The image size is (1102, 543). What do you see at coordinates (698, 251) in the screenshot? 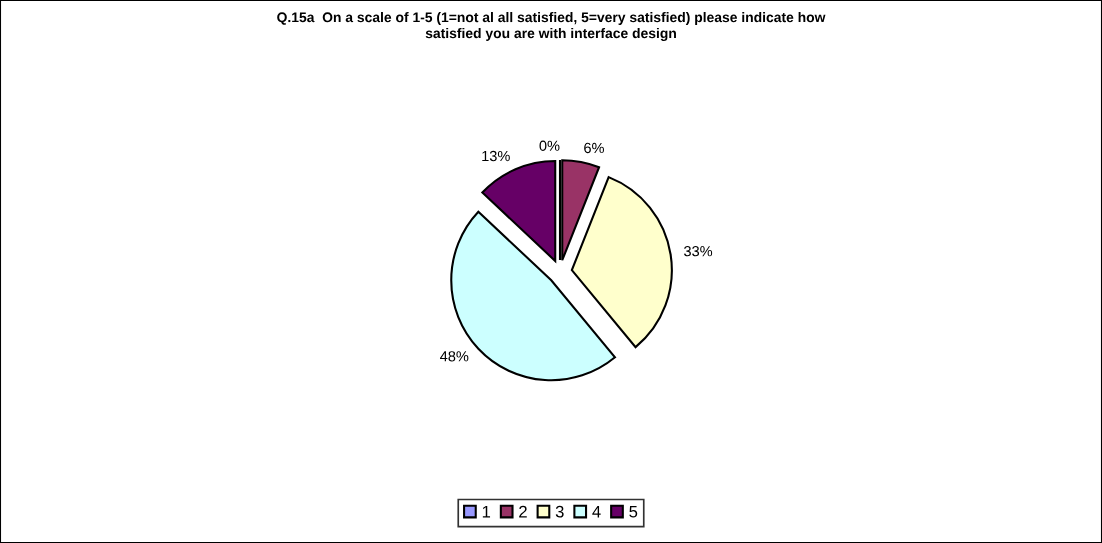
I see `data-label: 33%` at bounding box center [698, 251].